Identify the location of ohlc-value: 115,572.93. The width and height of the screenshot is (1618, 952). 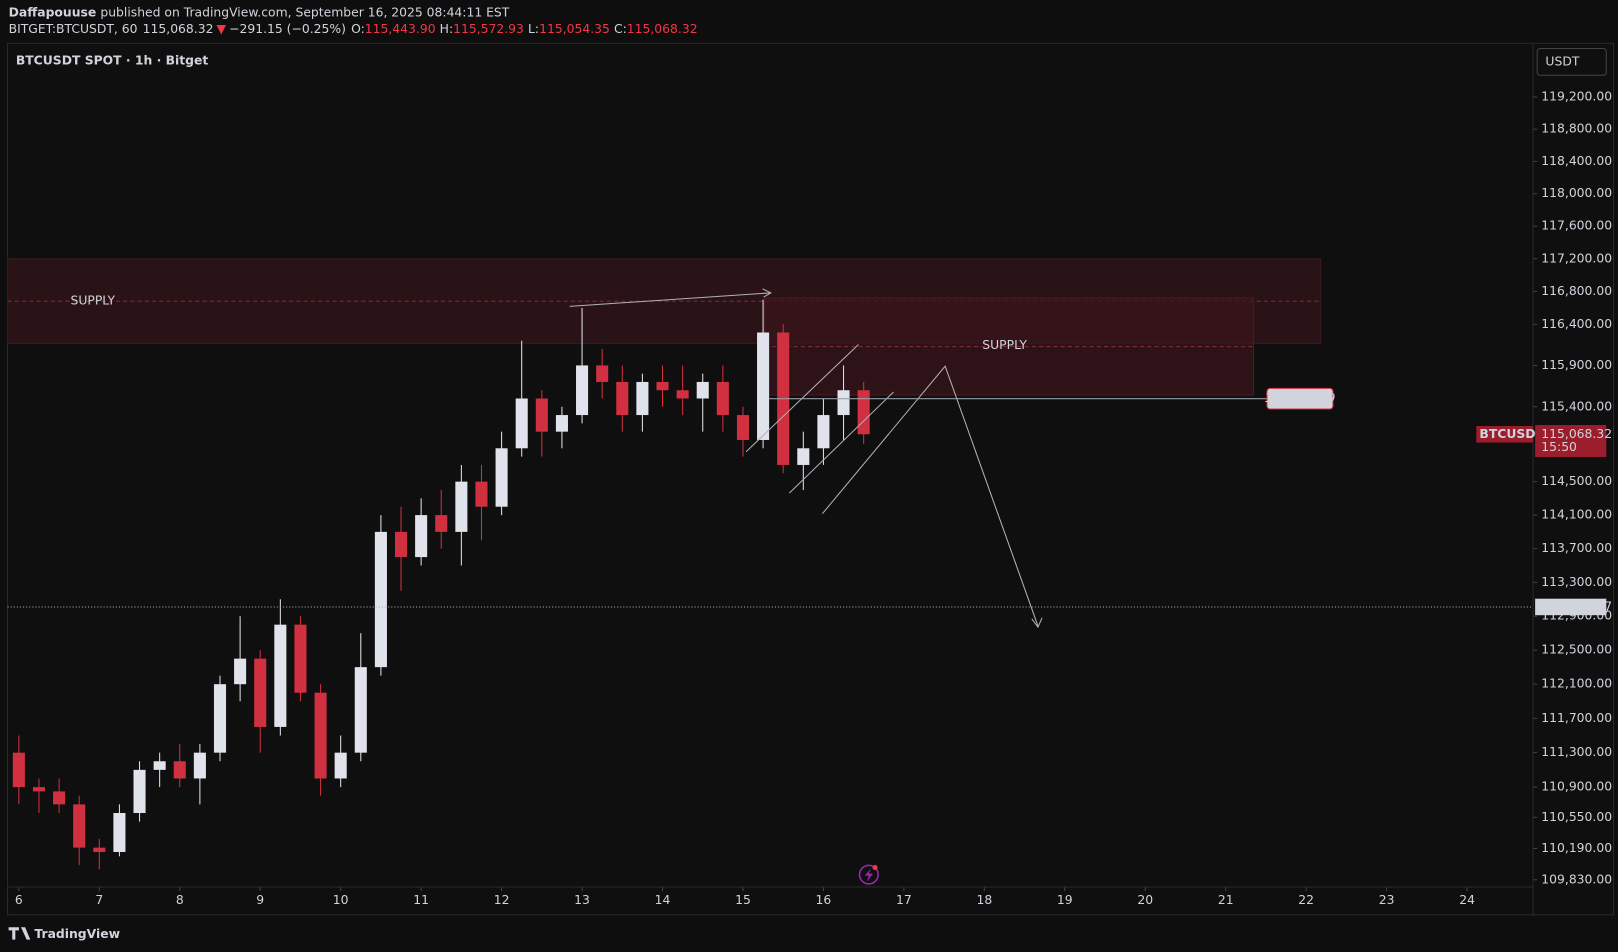
(488, 28).